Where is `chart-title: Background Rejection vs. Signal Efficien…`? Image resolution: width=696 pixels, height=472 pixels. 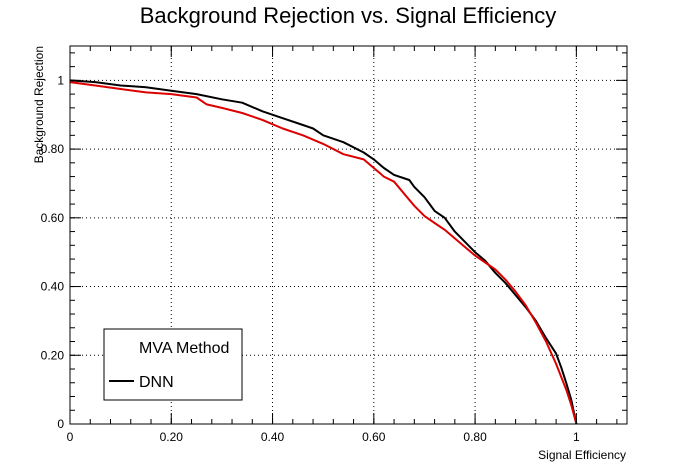
chart-title: Background Rejection vs. Signal Efficien… is located at coordinates (348, 15).